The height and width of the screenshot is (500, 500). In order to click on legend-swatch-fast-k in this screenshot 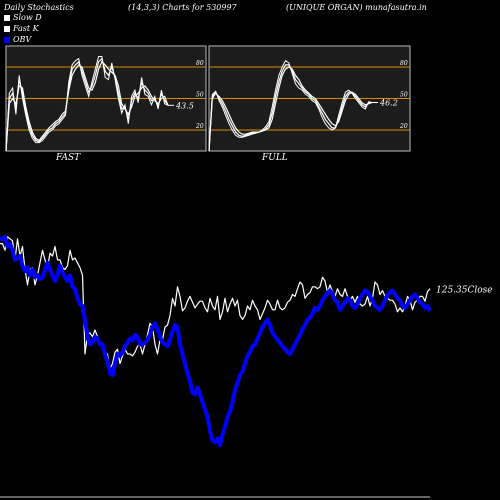, I will do `click(7, 29)`.